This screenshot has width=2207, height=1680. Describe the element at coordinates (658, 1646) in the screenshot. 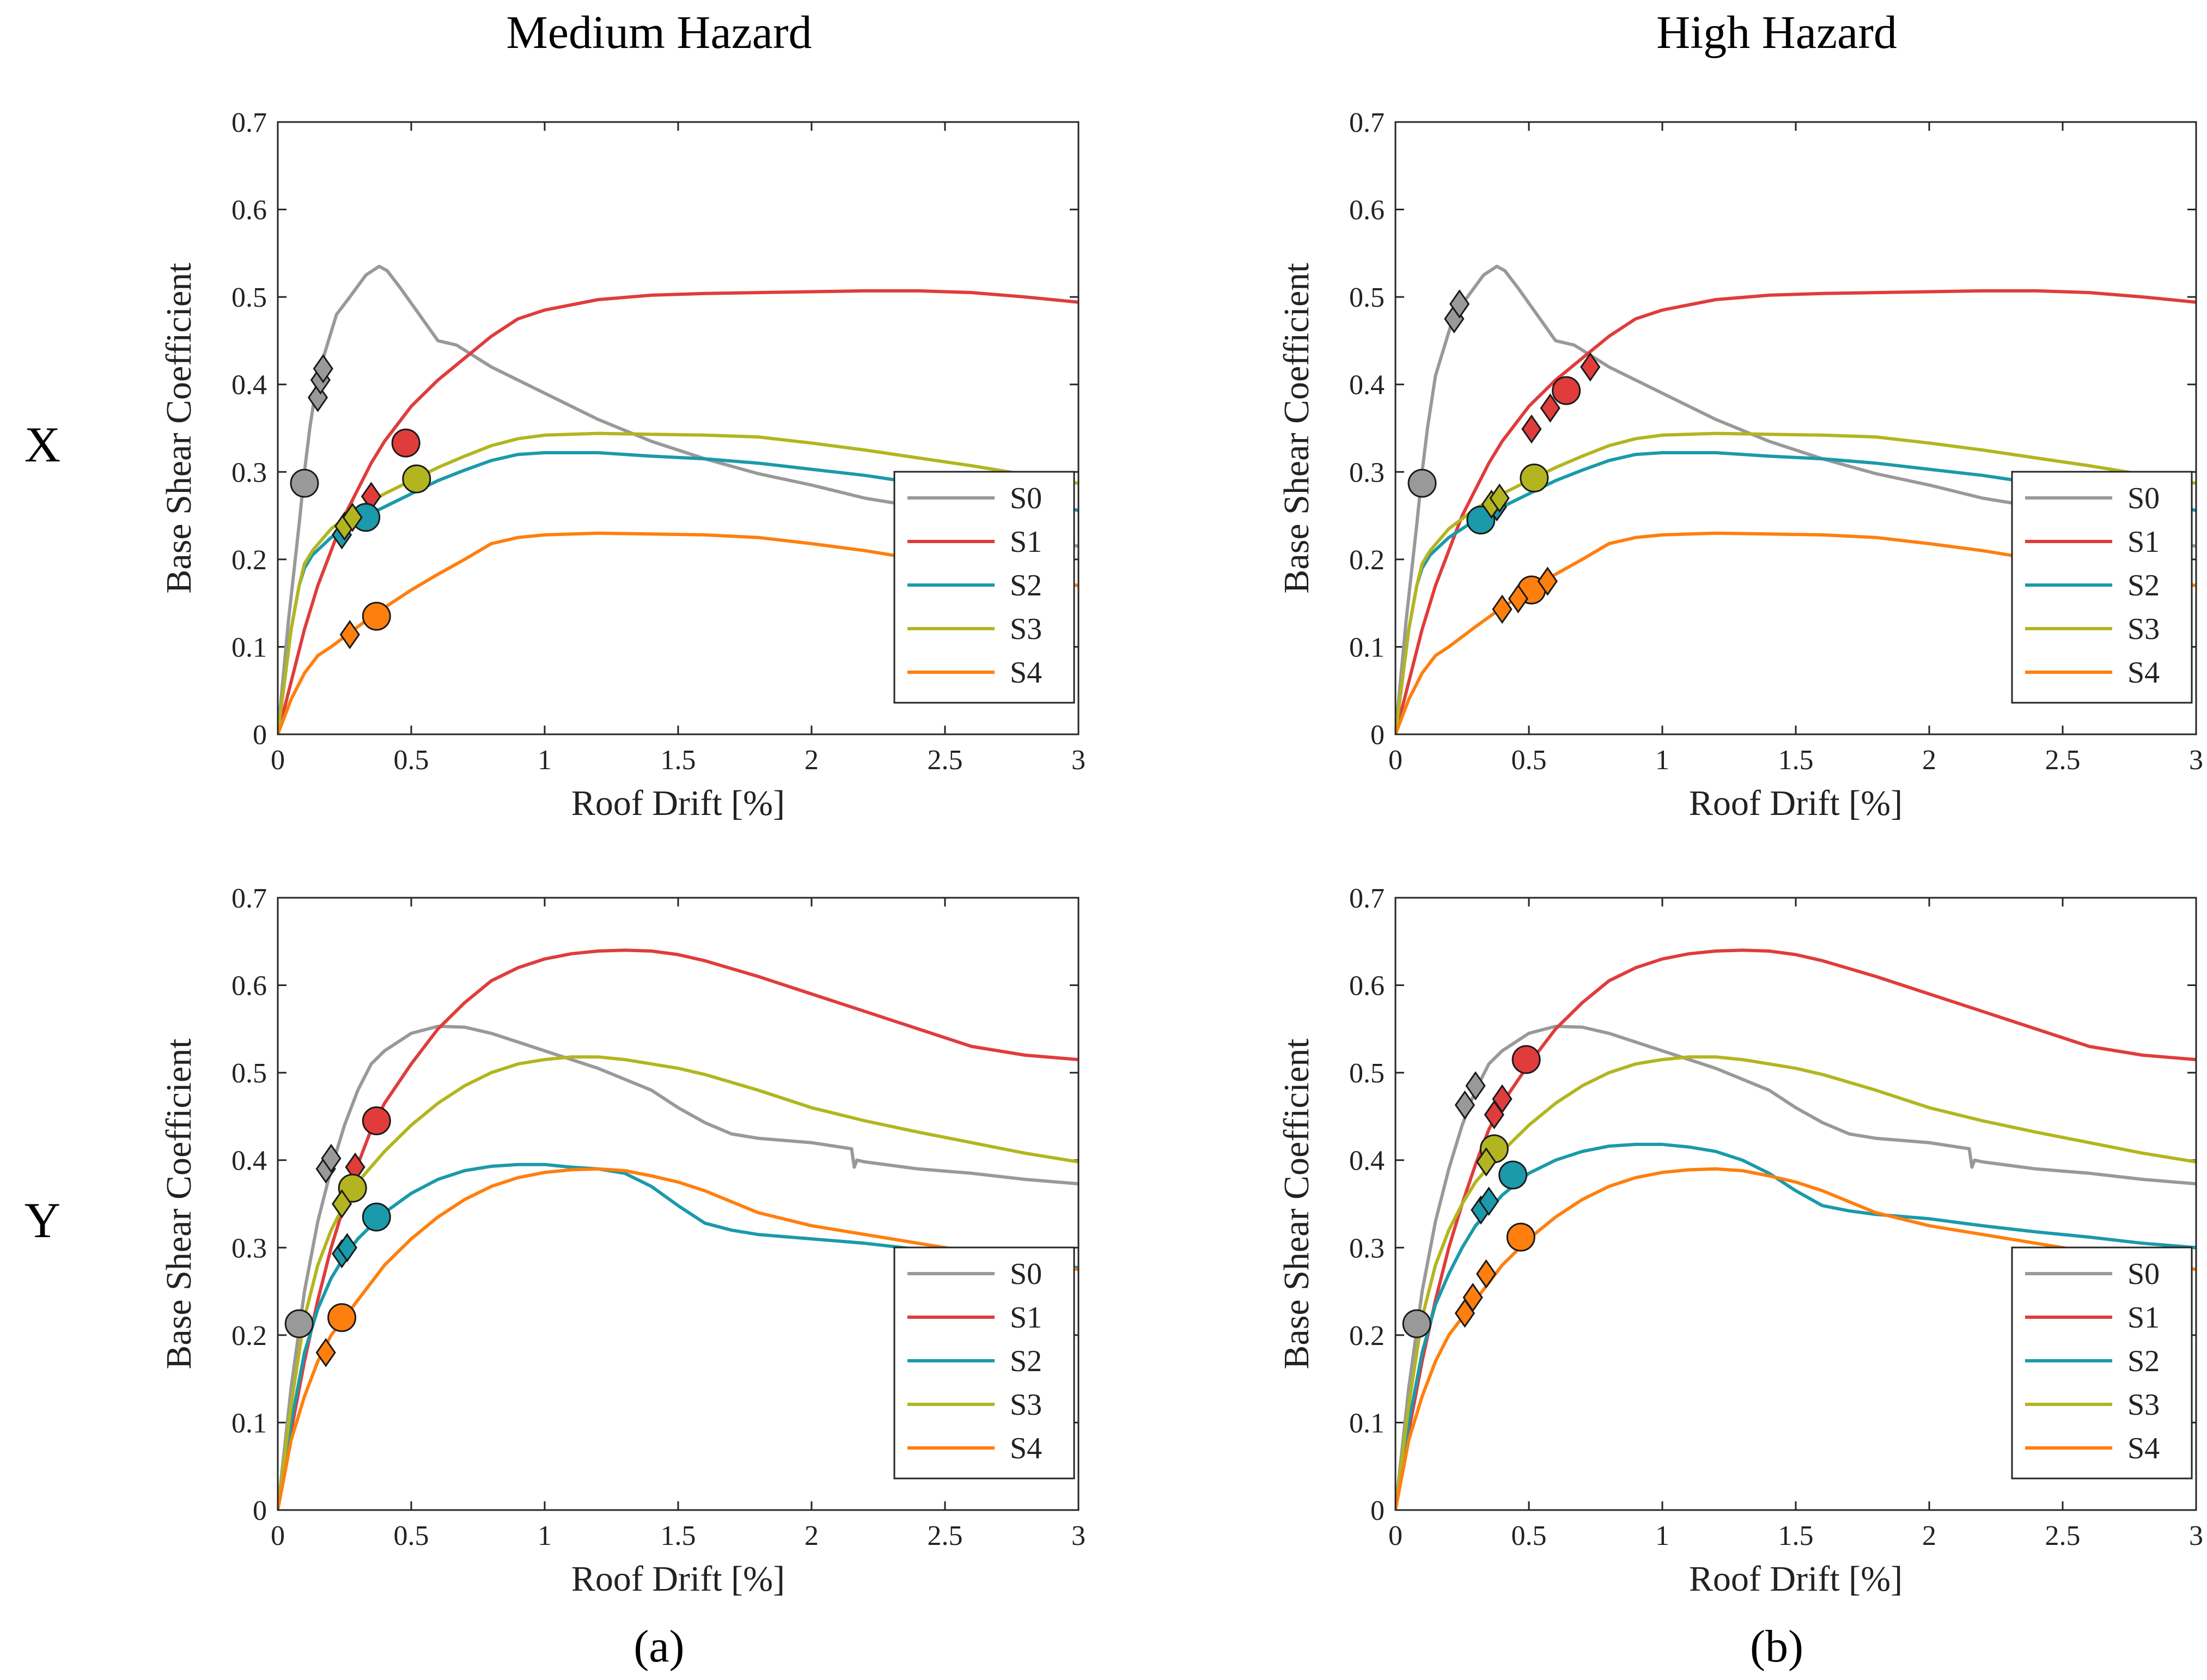

I see `panel-label-a: (a)` at that location.